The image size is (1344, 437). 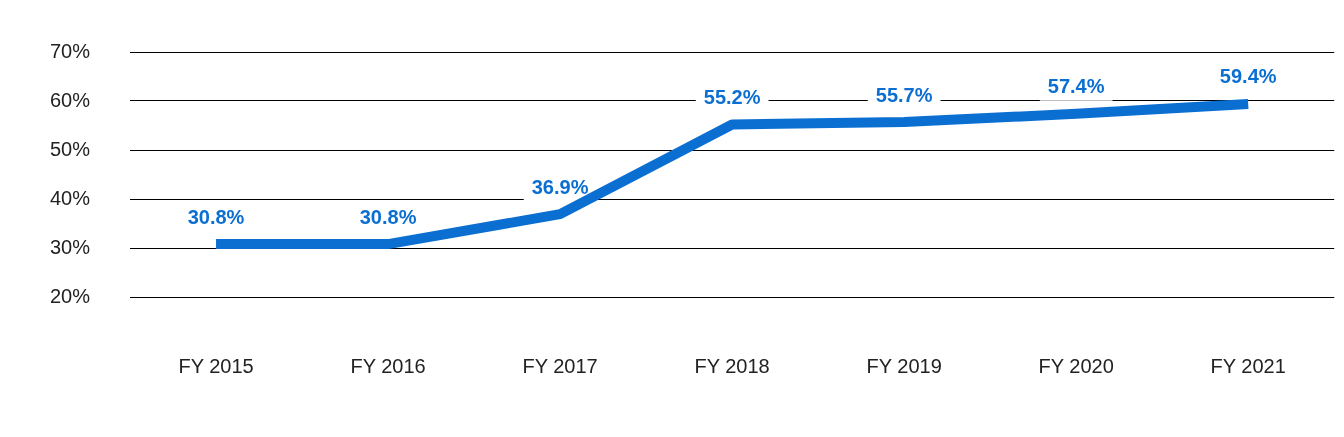 I want to click on x-tick-label: FY 2015, so click(x=216, y=365).